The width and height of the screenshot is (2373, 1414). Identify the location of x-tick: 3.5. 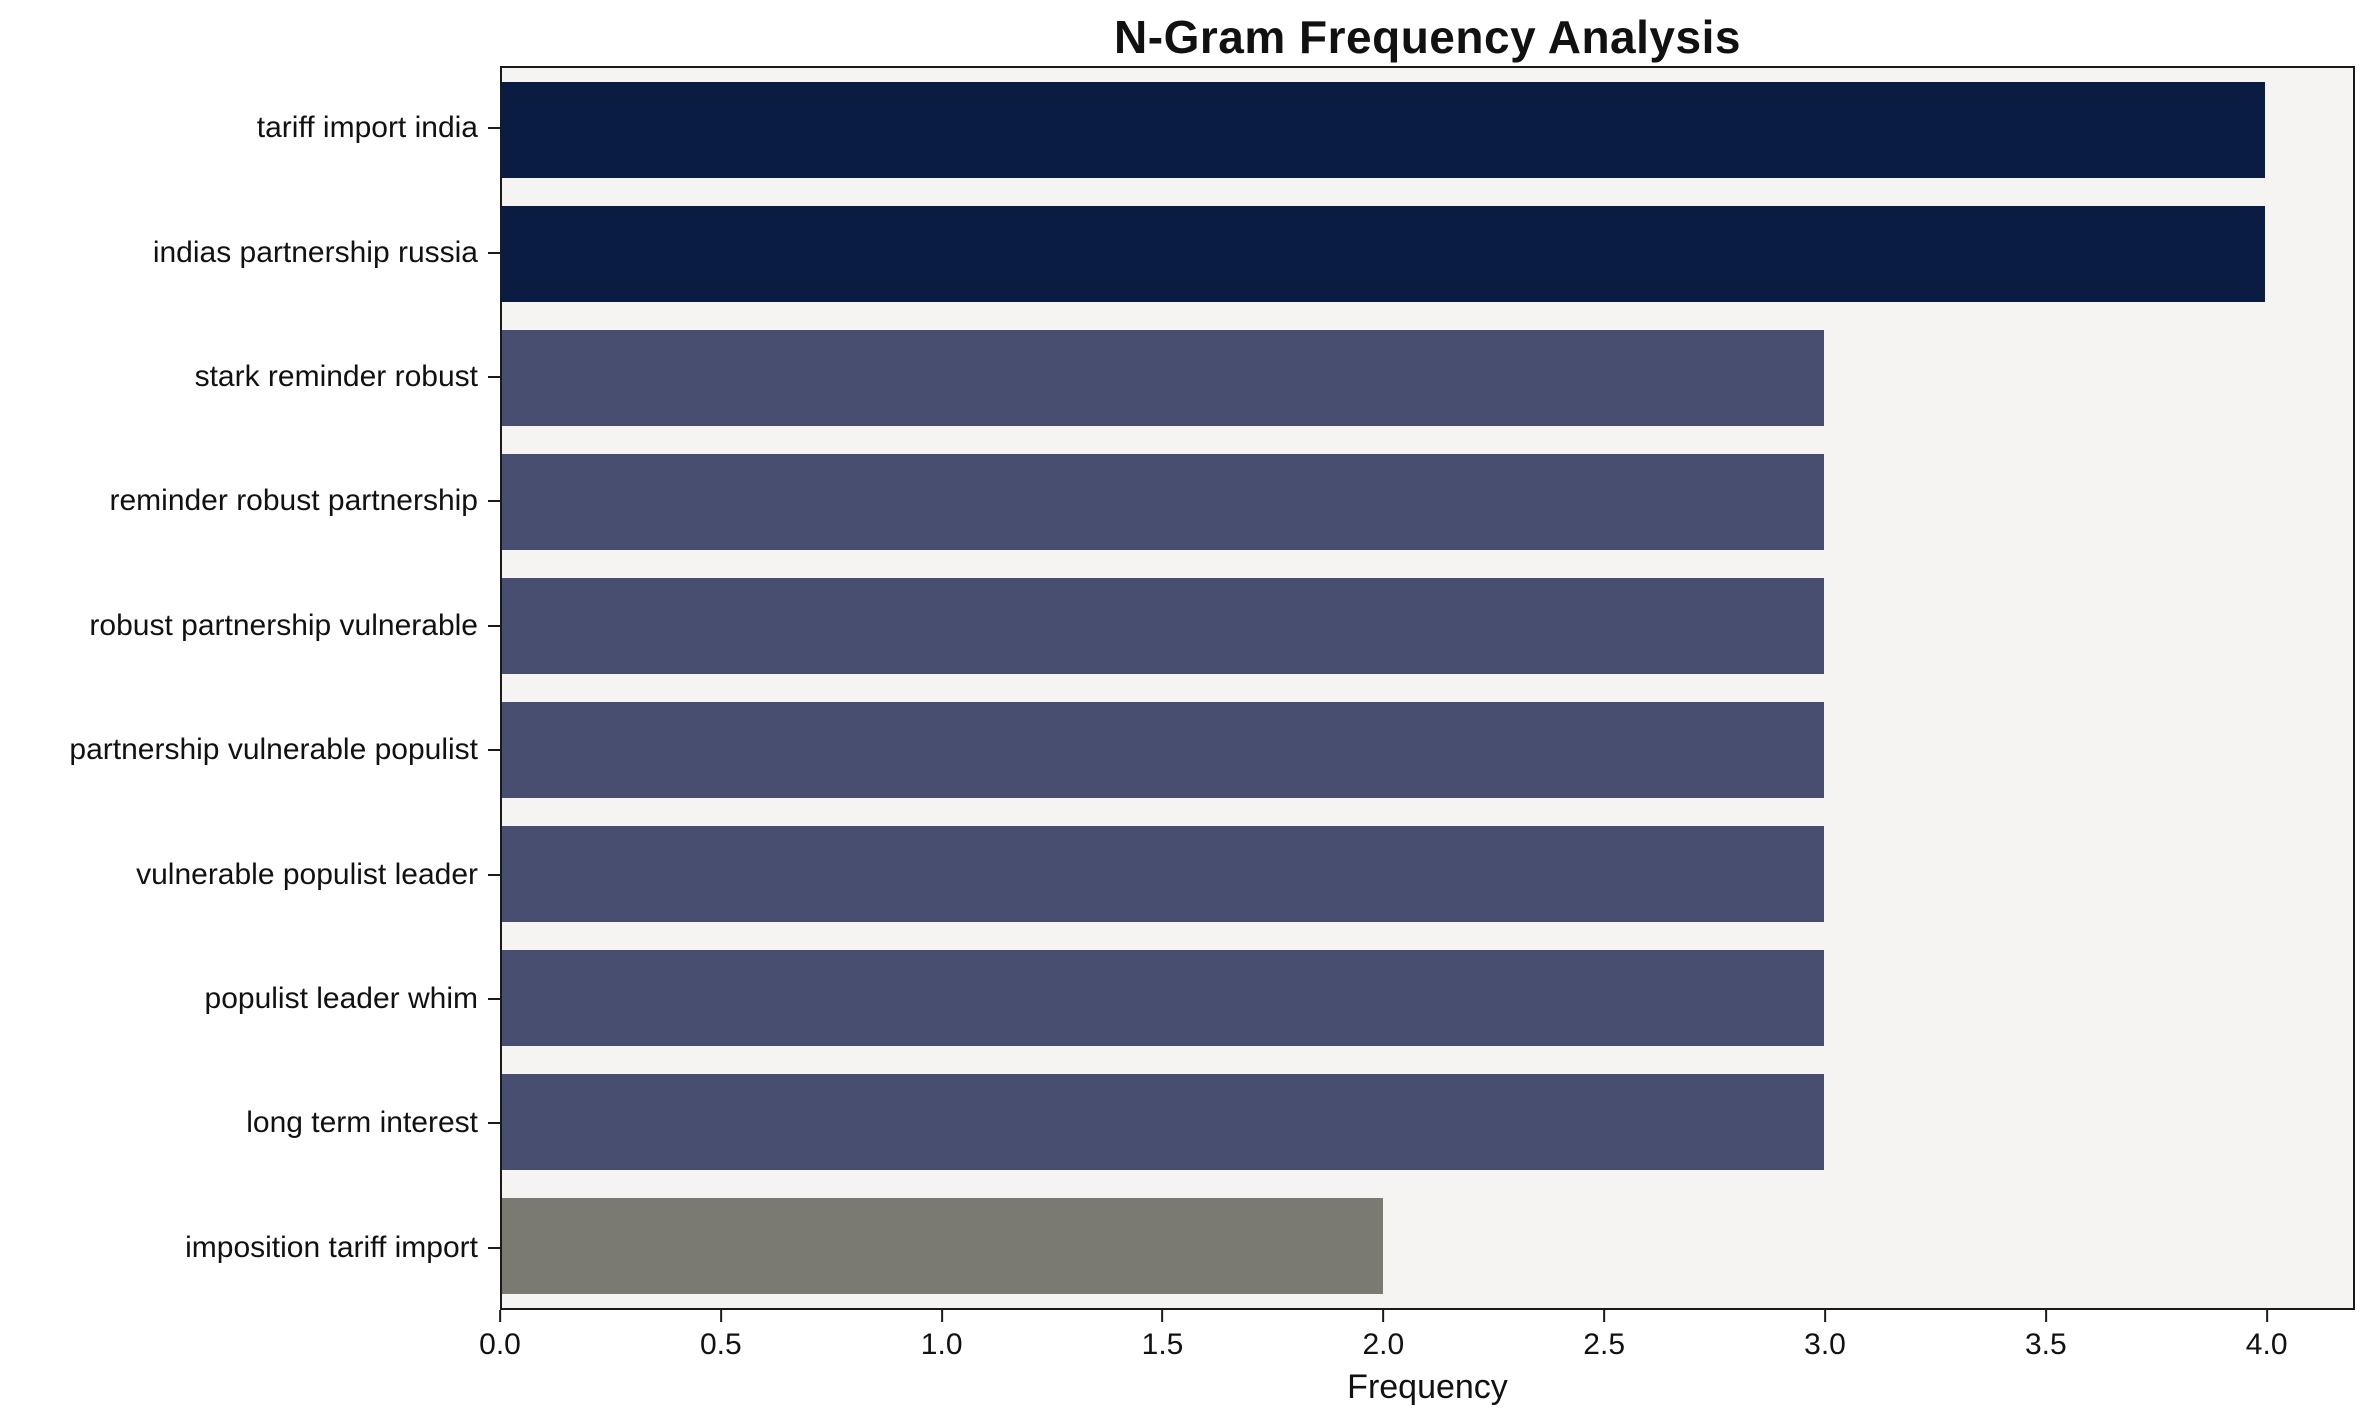
(2046, 1336).